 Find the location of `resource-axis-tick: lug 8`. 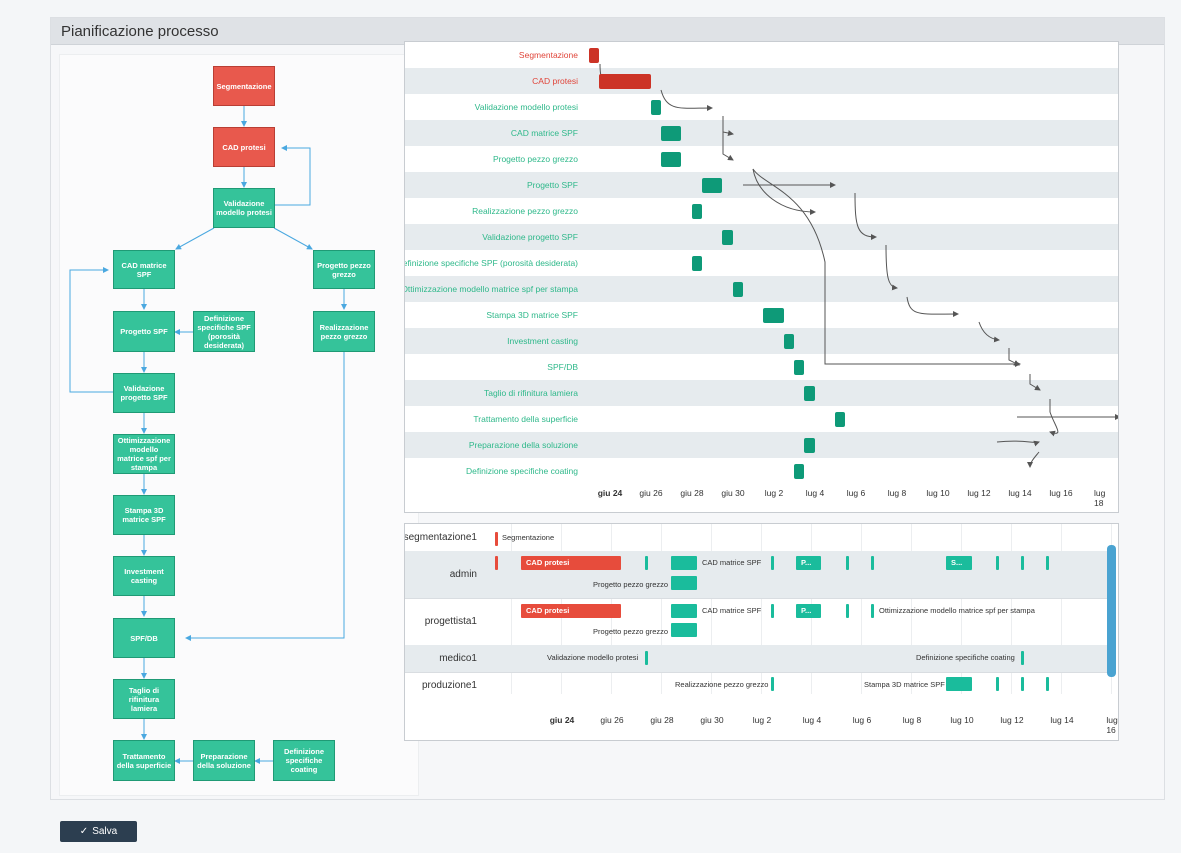

resource-axis-tick: lug 8 is located at coordinates (912, 720).